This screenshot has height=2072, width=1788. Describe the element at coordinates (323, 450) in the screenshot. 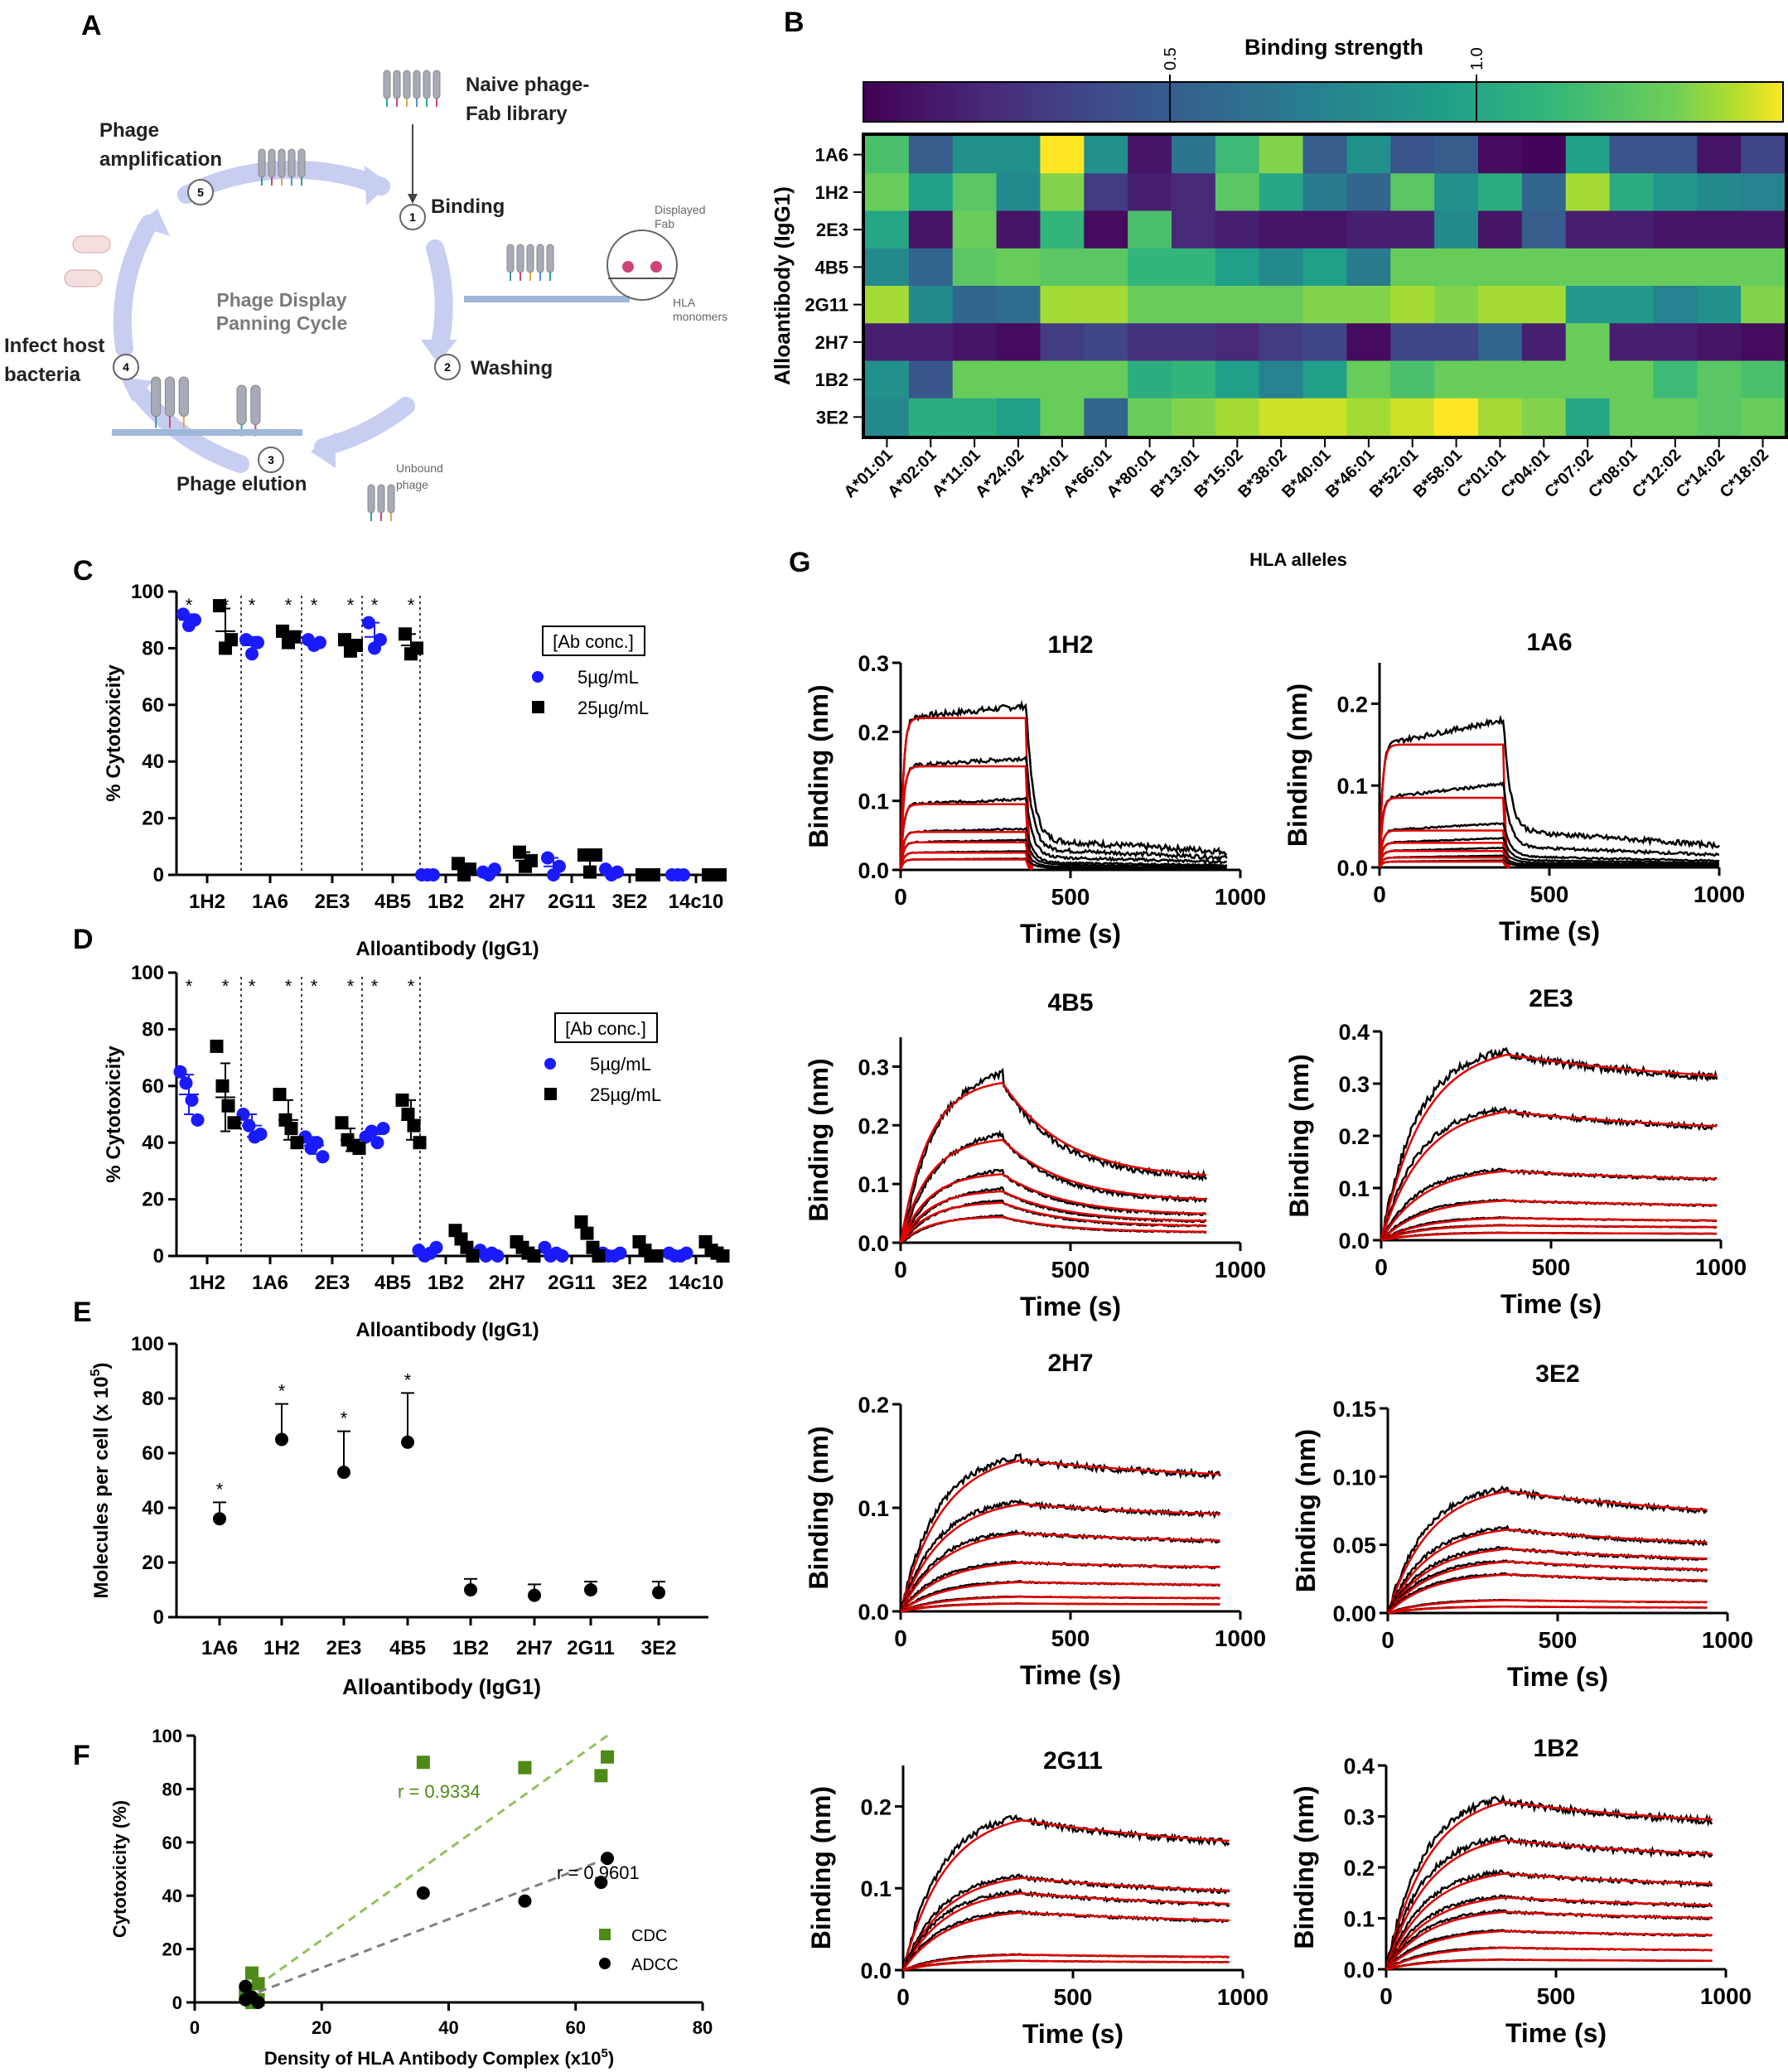

I see `arrowhead-bottom` at that location.